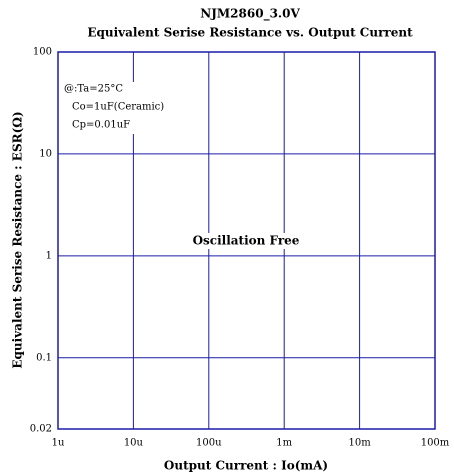  What do you see at coordinates (101, 125) in the screenshot?
I see `note: Cp=0.01uF` at bounding box center [101, 125].